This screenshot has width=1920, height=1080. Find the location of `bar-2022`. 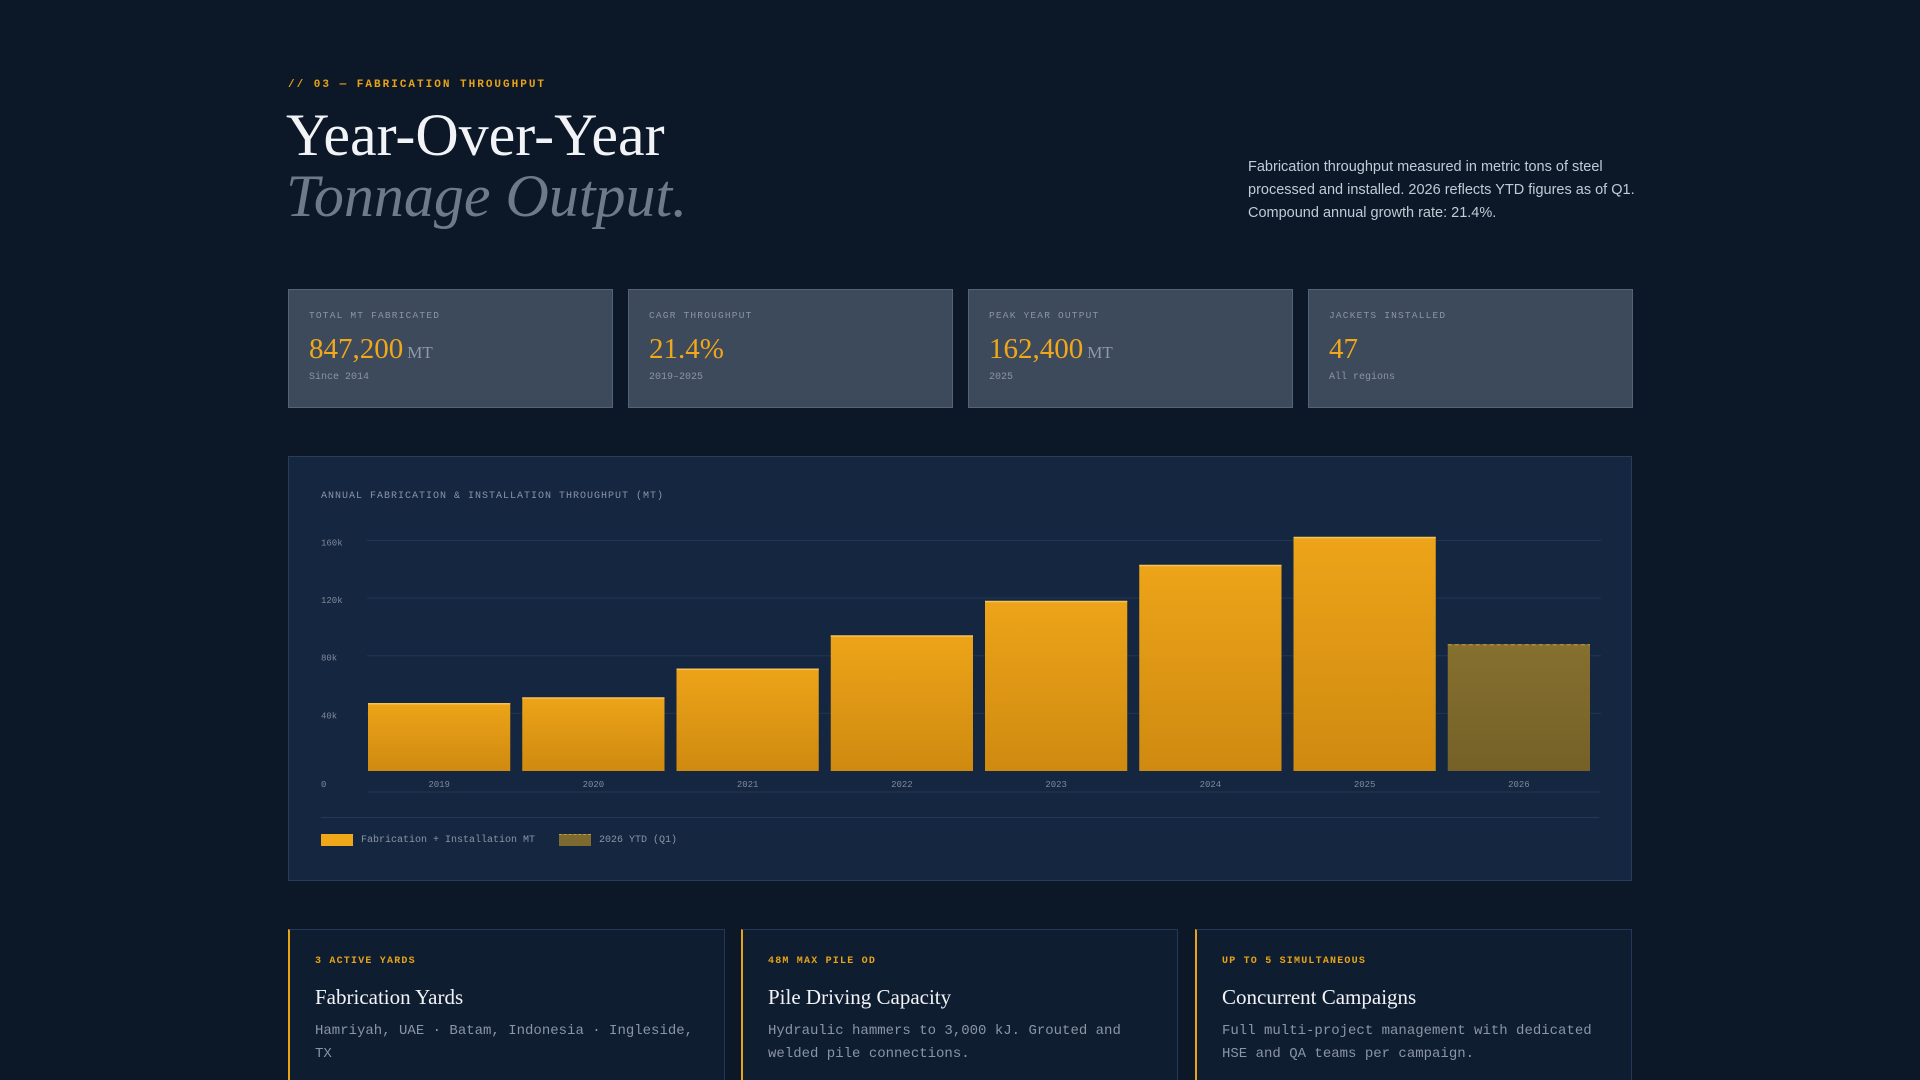

bar-2022 is located at coordinates (901, 703).